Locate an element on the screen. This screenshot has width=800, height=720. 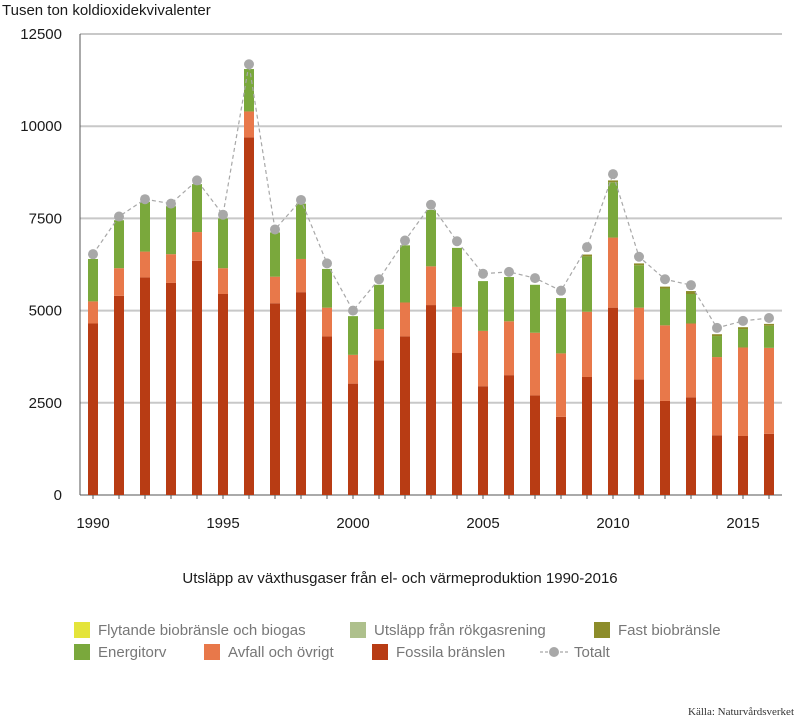
bar-series2-2004 is located at coordinates (457, 277).